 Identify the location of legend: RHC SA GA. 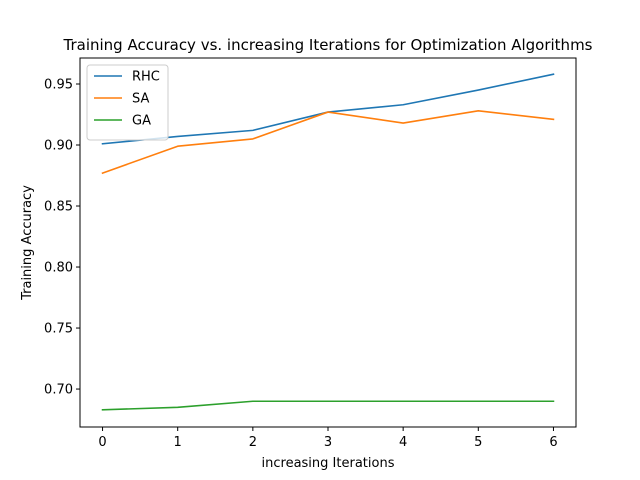
(127, 102).